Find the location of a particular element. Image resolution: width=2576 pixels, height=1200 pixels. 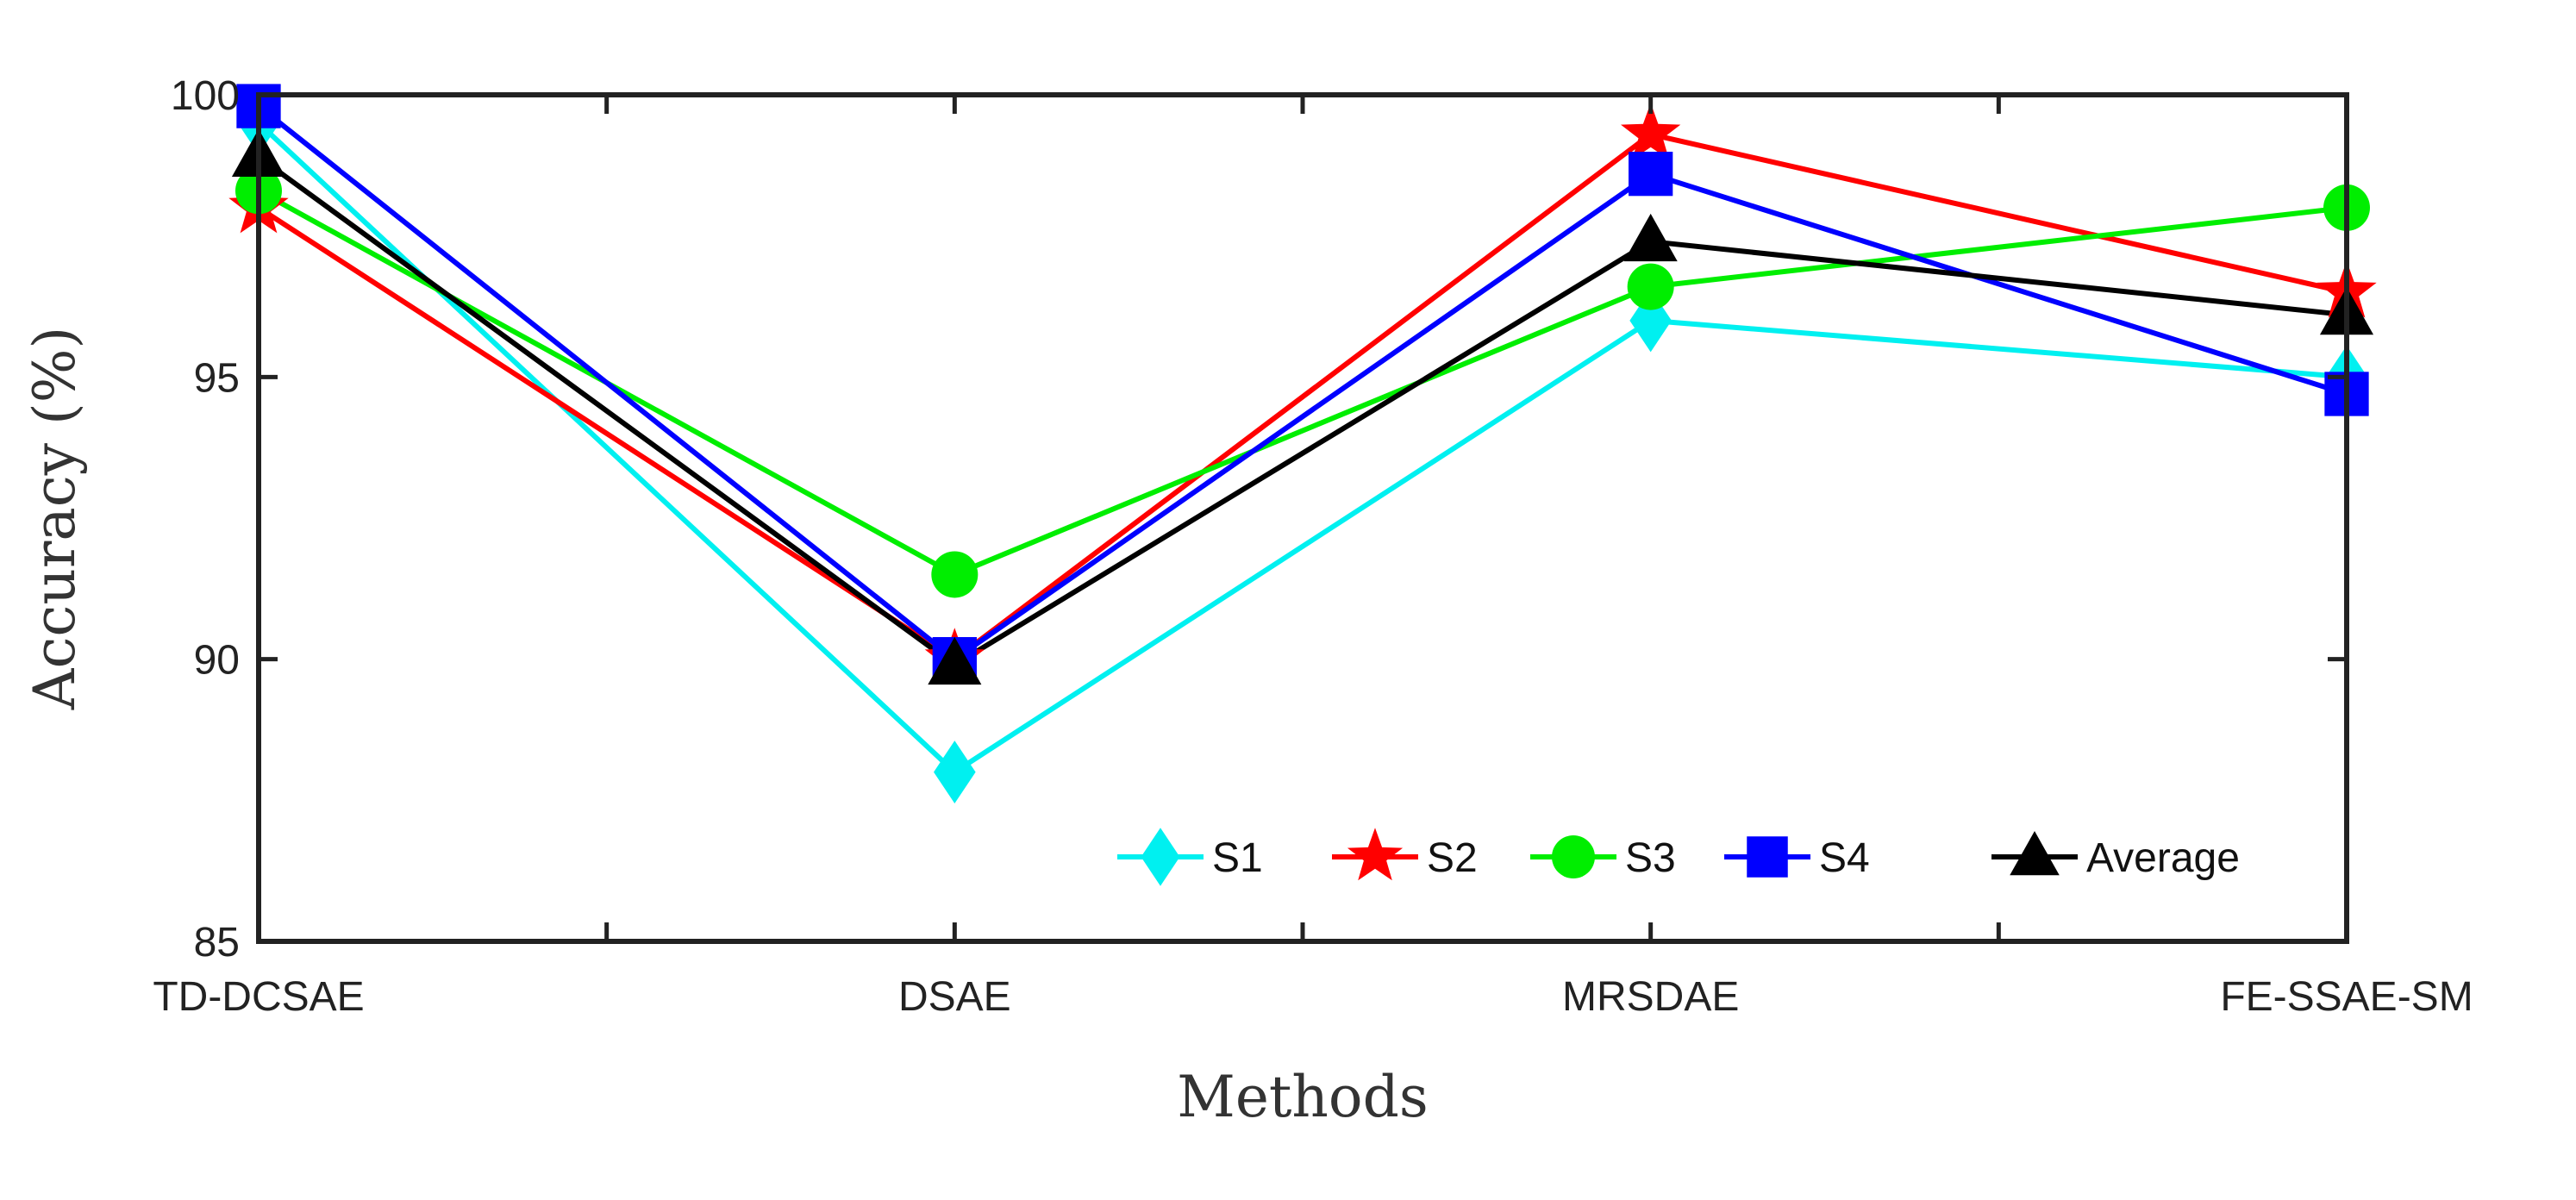

legend-marker-s1 is located at coordinates (1160, 857).